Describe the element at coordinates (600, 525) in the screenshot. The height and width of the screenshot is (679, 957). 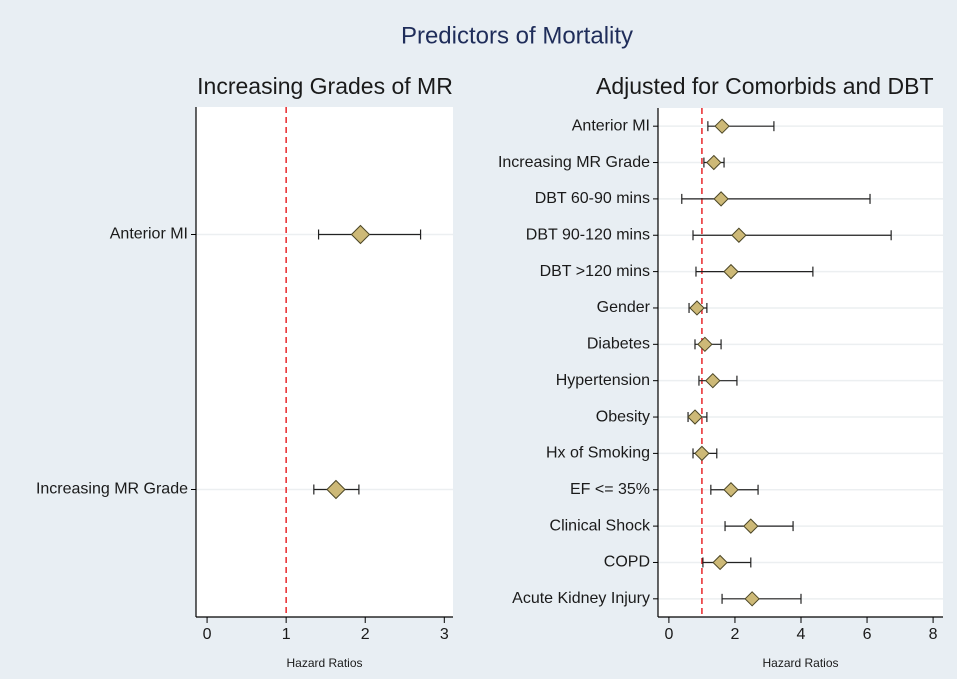
I see `category-label: Clinical Shock` at that location.